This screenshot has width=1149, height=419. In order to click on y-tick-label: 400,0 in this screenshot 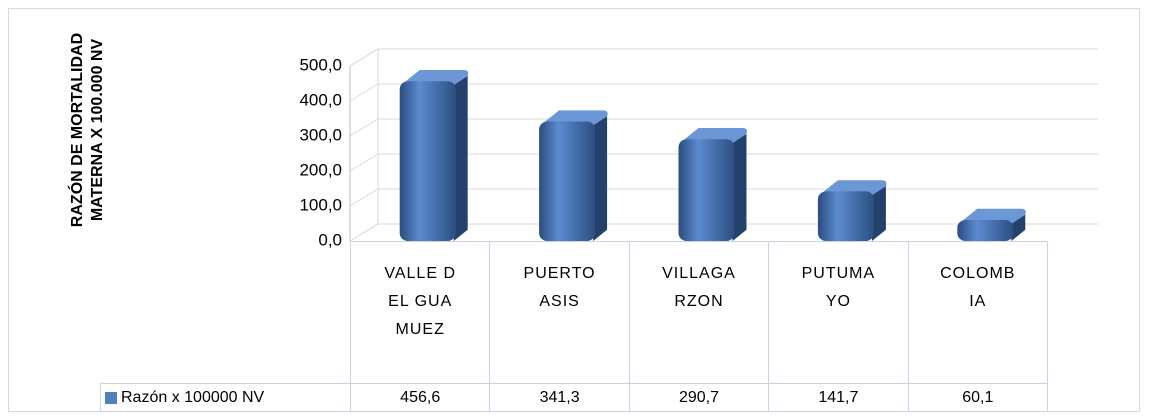, I will do `click(320, 99)`.